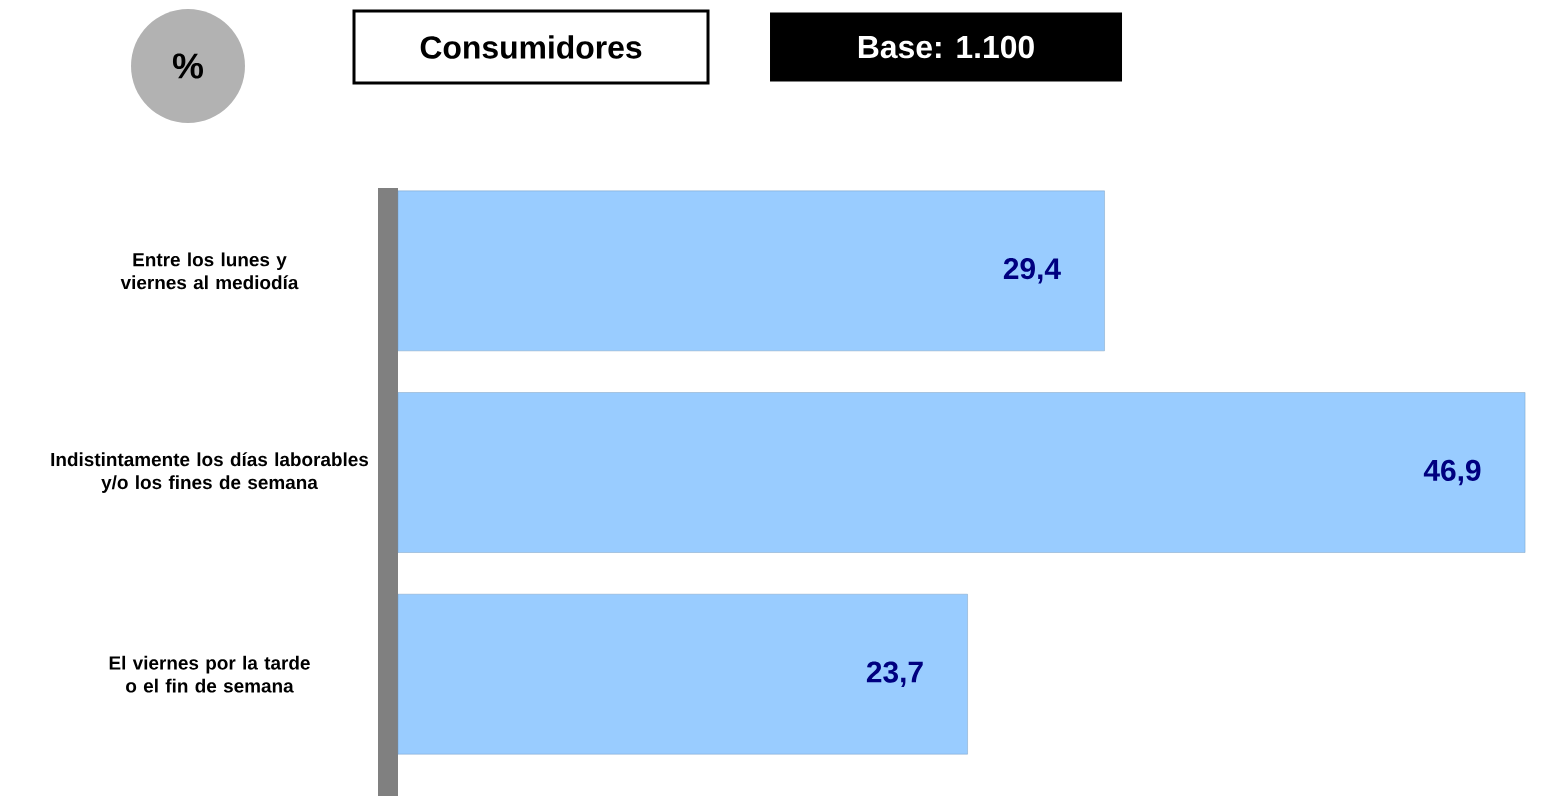 Image resolution: width=1541 pixels, height=796 pixels. Describe the element at coordinates (894, 674) in the screenshot. I see `data-label: 23,7` at that location.